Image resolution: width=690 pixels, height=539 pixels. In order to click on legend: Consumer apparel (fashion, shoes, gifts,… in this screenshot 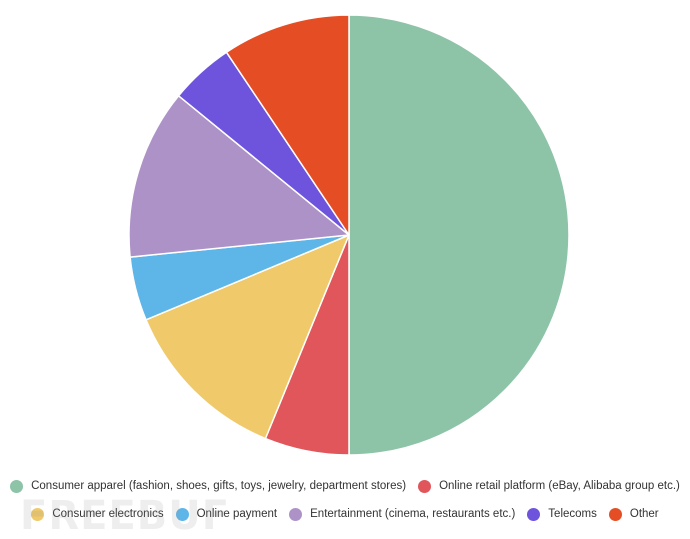, I will do `click(345, 500)`.